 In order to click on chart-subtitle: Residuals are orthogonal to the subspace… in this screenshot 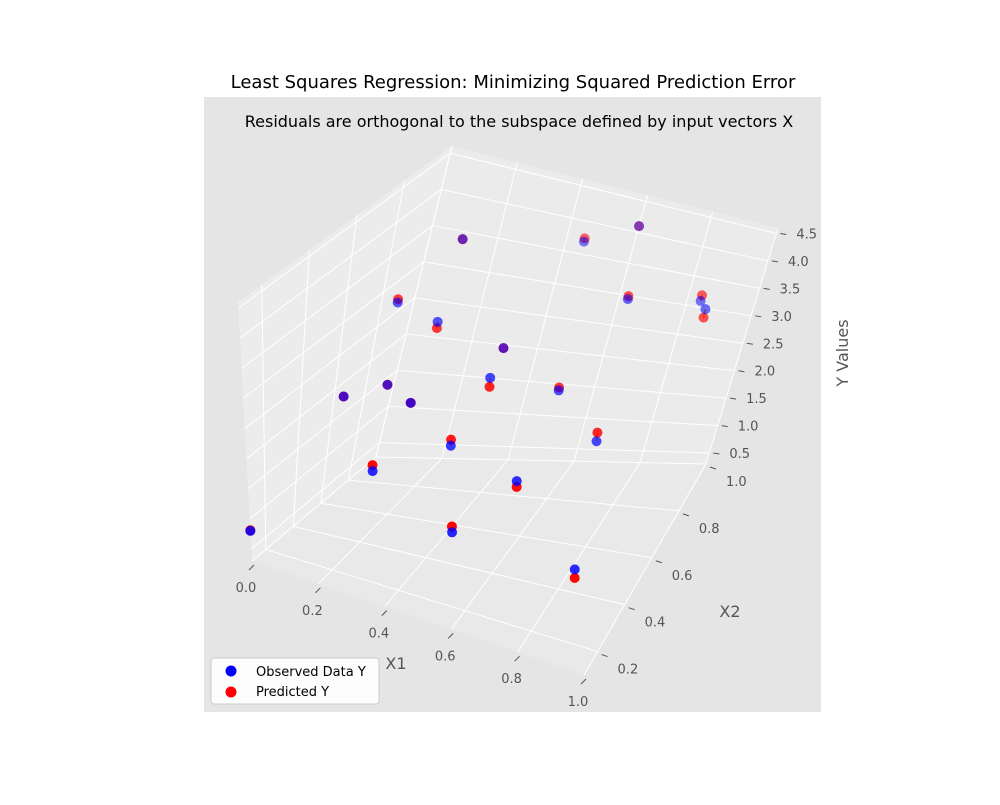, I will do `click(519, 121)`.